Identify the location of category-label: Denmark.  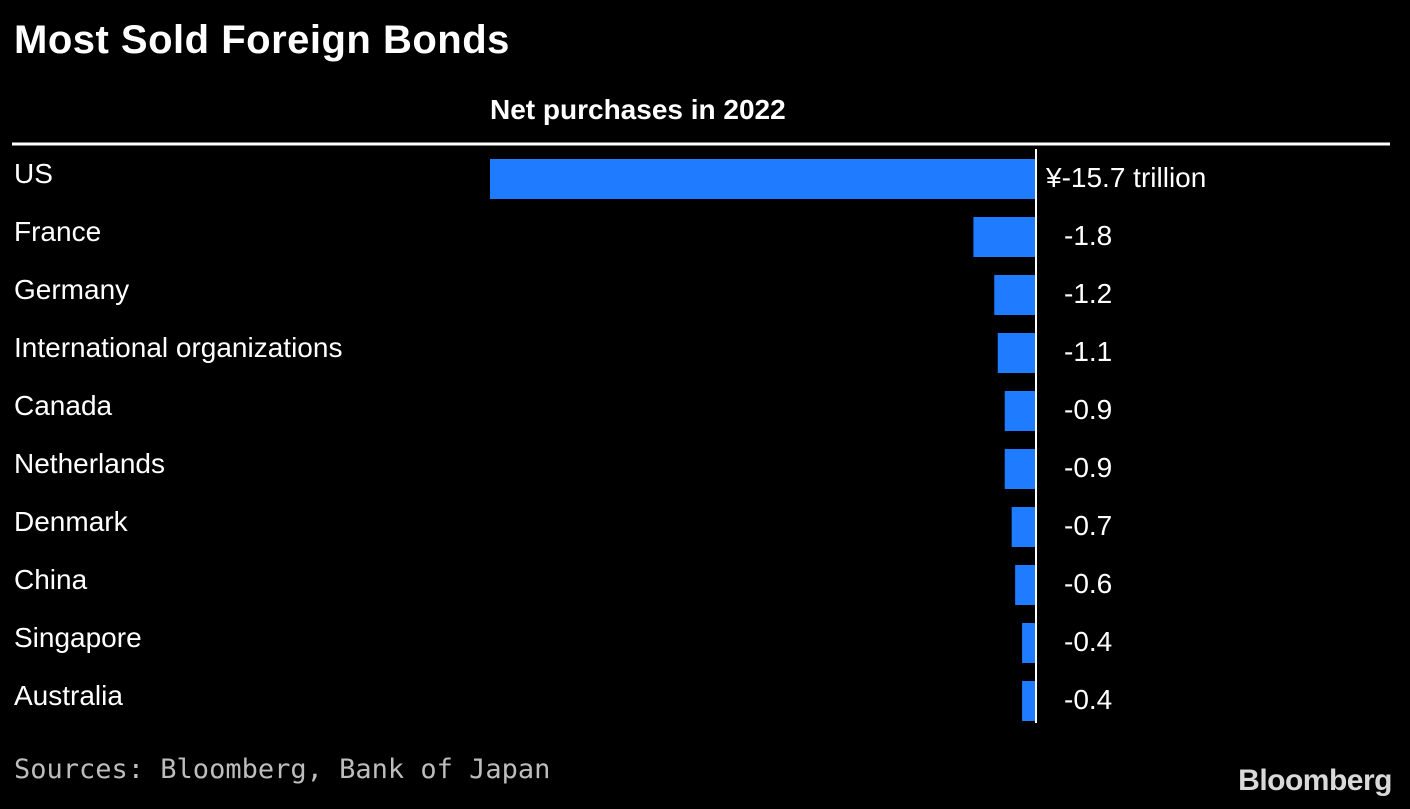
(71, 521).